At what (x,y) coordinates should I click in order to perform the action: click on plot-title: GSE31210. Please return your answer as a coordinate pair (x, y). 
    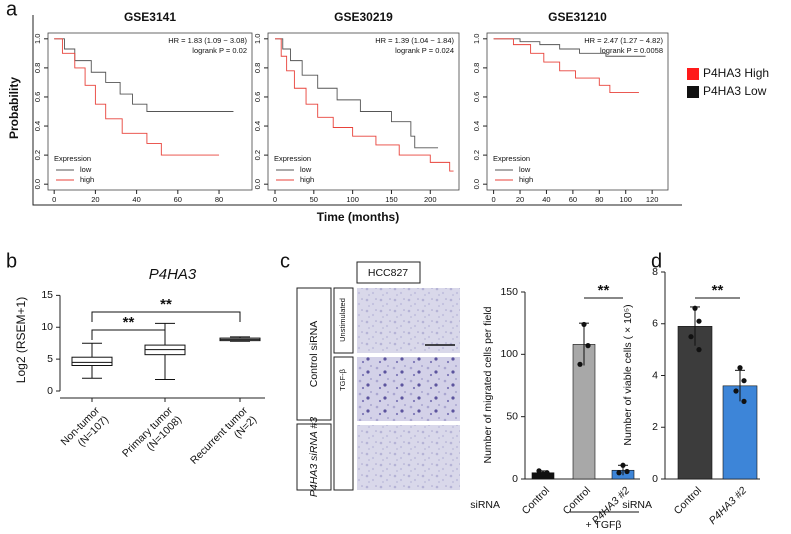
    Looking at the image, I should click on (577, 17).